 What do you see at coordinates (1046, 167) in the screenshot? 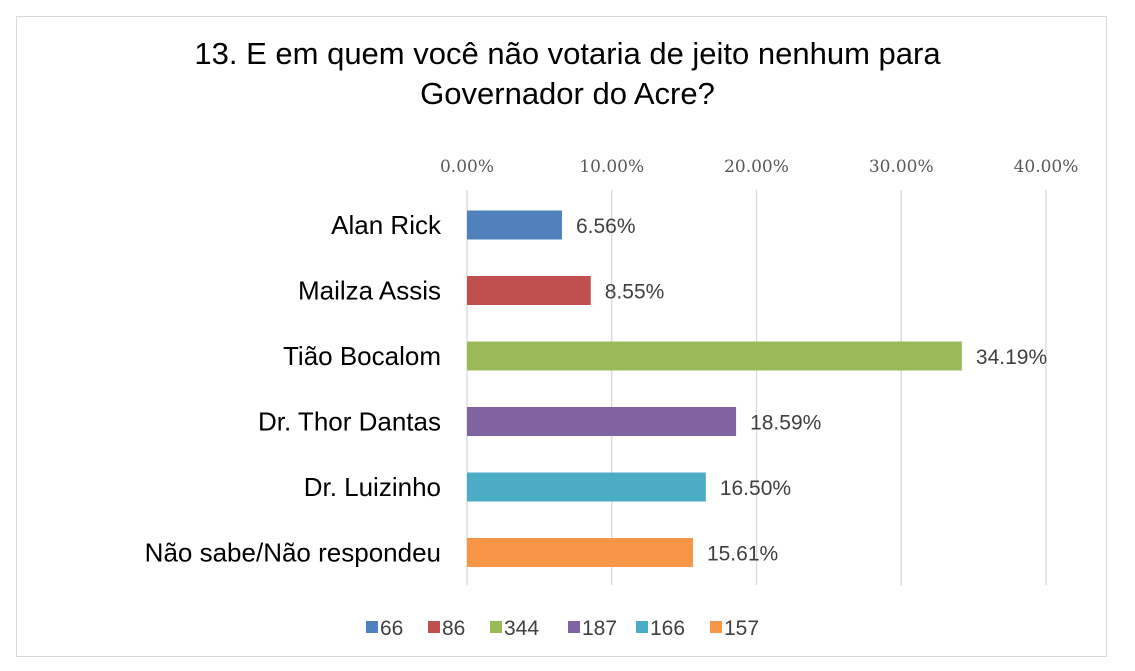
I see `x-tick-label: 40.00%` at bounding box center [1046, 167].